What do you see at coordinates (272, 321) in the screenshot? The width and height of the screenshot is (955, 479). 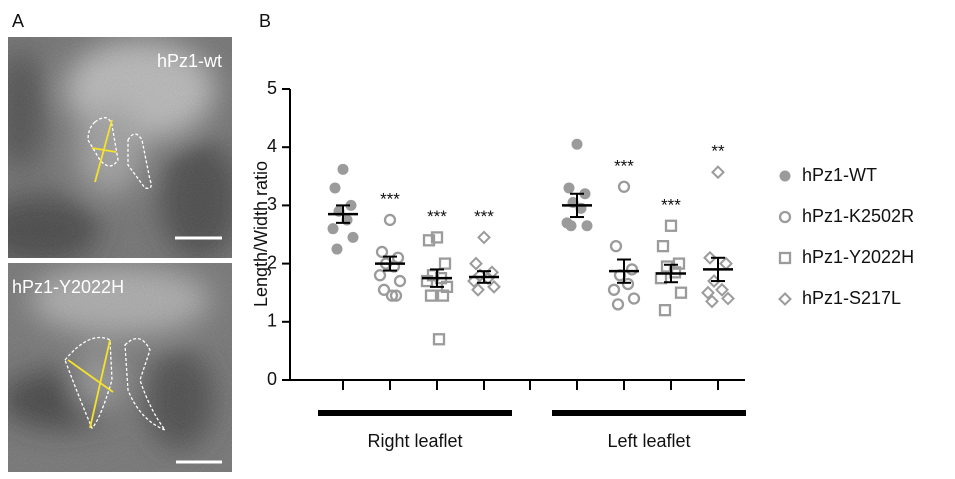 I see `y-tick-label: 1` at bounding box center [272, 321].